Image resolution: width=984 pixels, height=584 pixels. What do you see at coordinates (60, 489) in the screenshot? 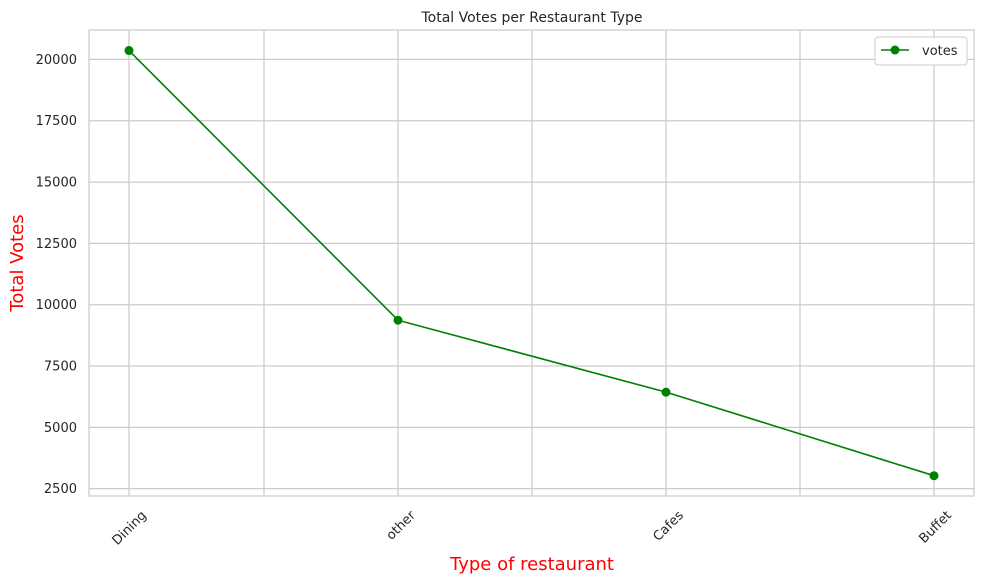
I see `y-tick-label: 2500` at bounding box center [60, 489].